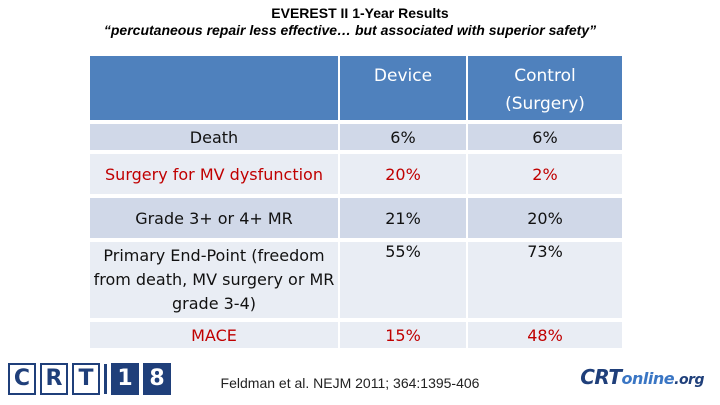 The width and height of the screenshot is (720, 405). I want to click on table-row: Death 6% 6%, so click(356, 137).